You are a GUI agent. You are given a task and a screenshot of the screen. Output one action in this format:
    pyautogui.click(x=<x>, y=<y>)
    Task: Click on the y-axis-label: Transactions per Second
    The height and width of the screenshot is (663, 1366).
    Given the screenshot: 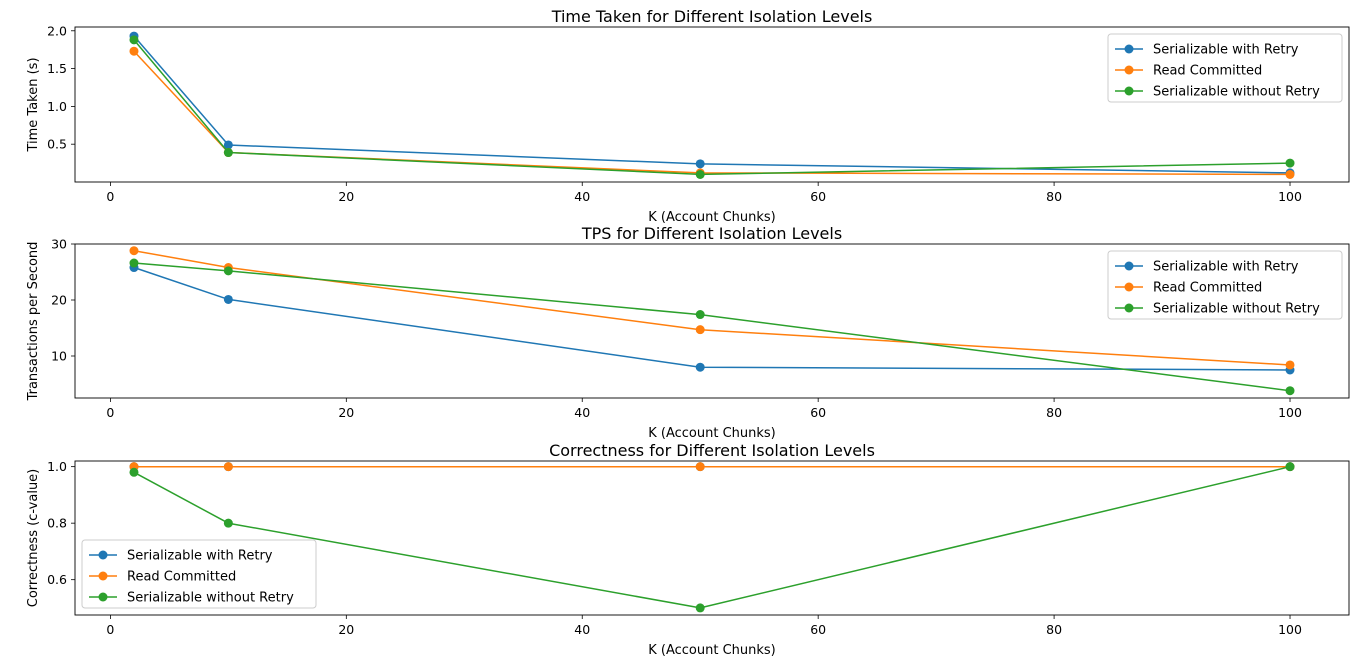 What is the action you would take?
    pyautogui.click(x=33, y=322)
    